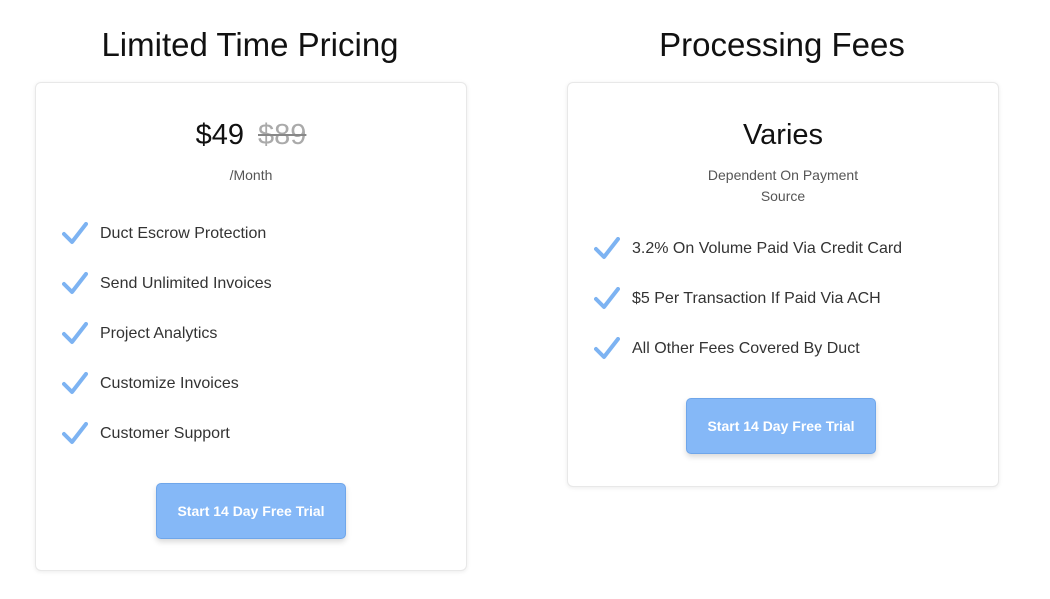 This screenshot has height=599, width=1050. I want to click on feature-label: Customer Support, so click(165, 433).